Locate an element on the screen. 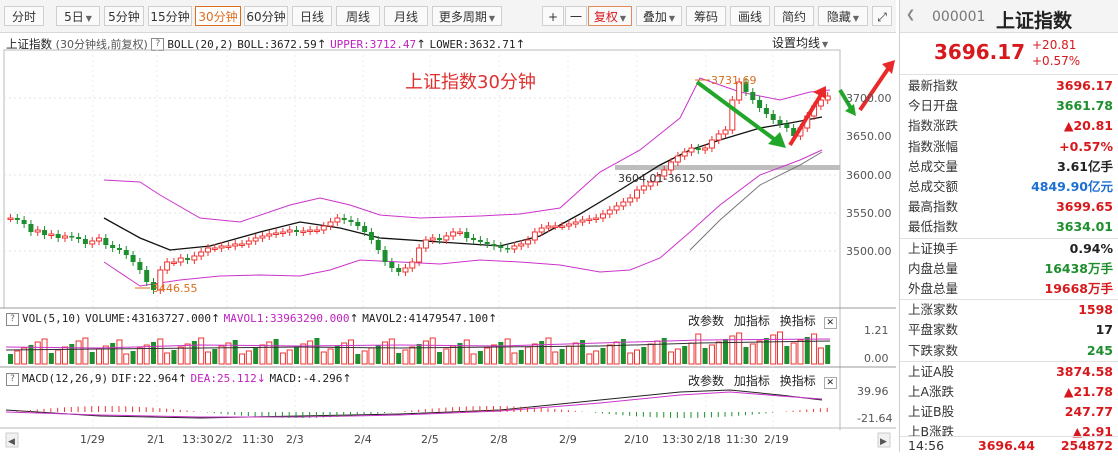  collapse-icon: ❮ is located at coordinates (911, 14).